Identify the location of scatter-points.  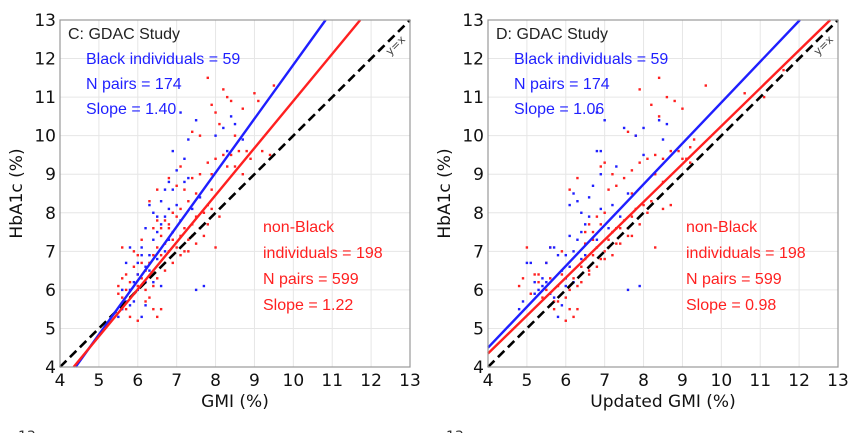
(196, 199).